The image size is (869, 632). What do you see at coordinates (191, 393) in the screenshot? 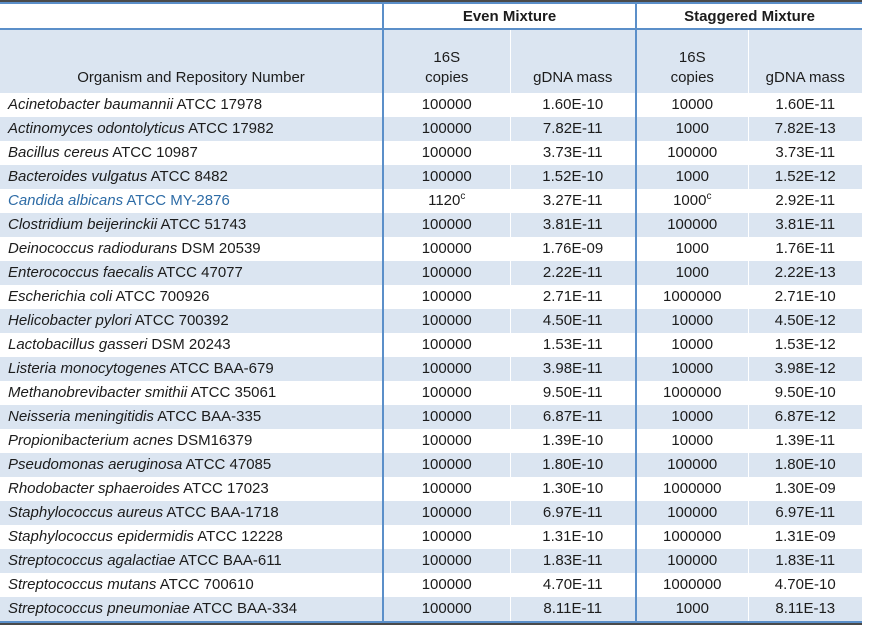
I see `organism-cell: Methanobrevibacter smithii ATCC 35061` at bounding box center [191, 393].